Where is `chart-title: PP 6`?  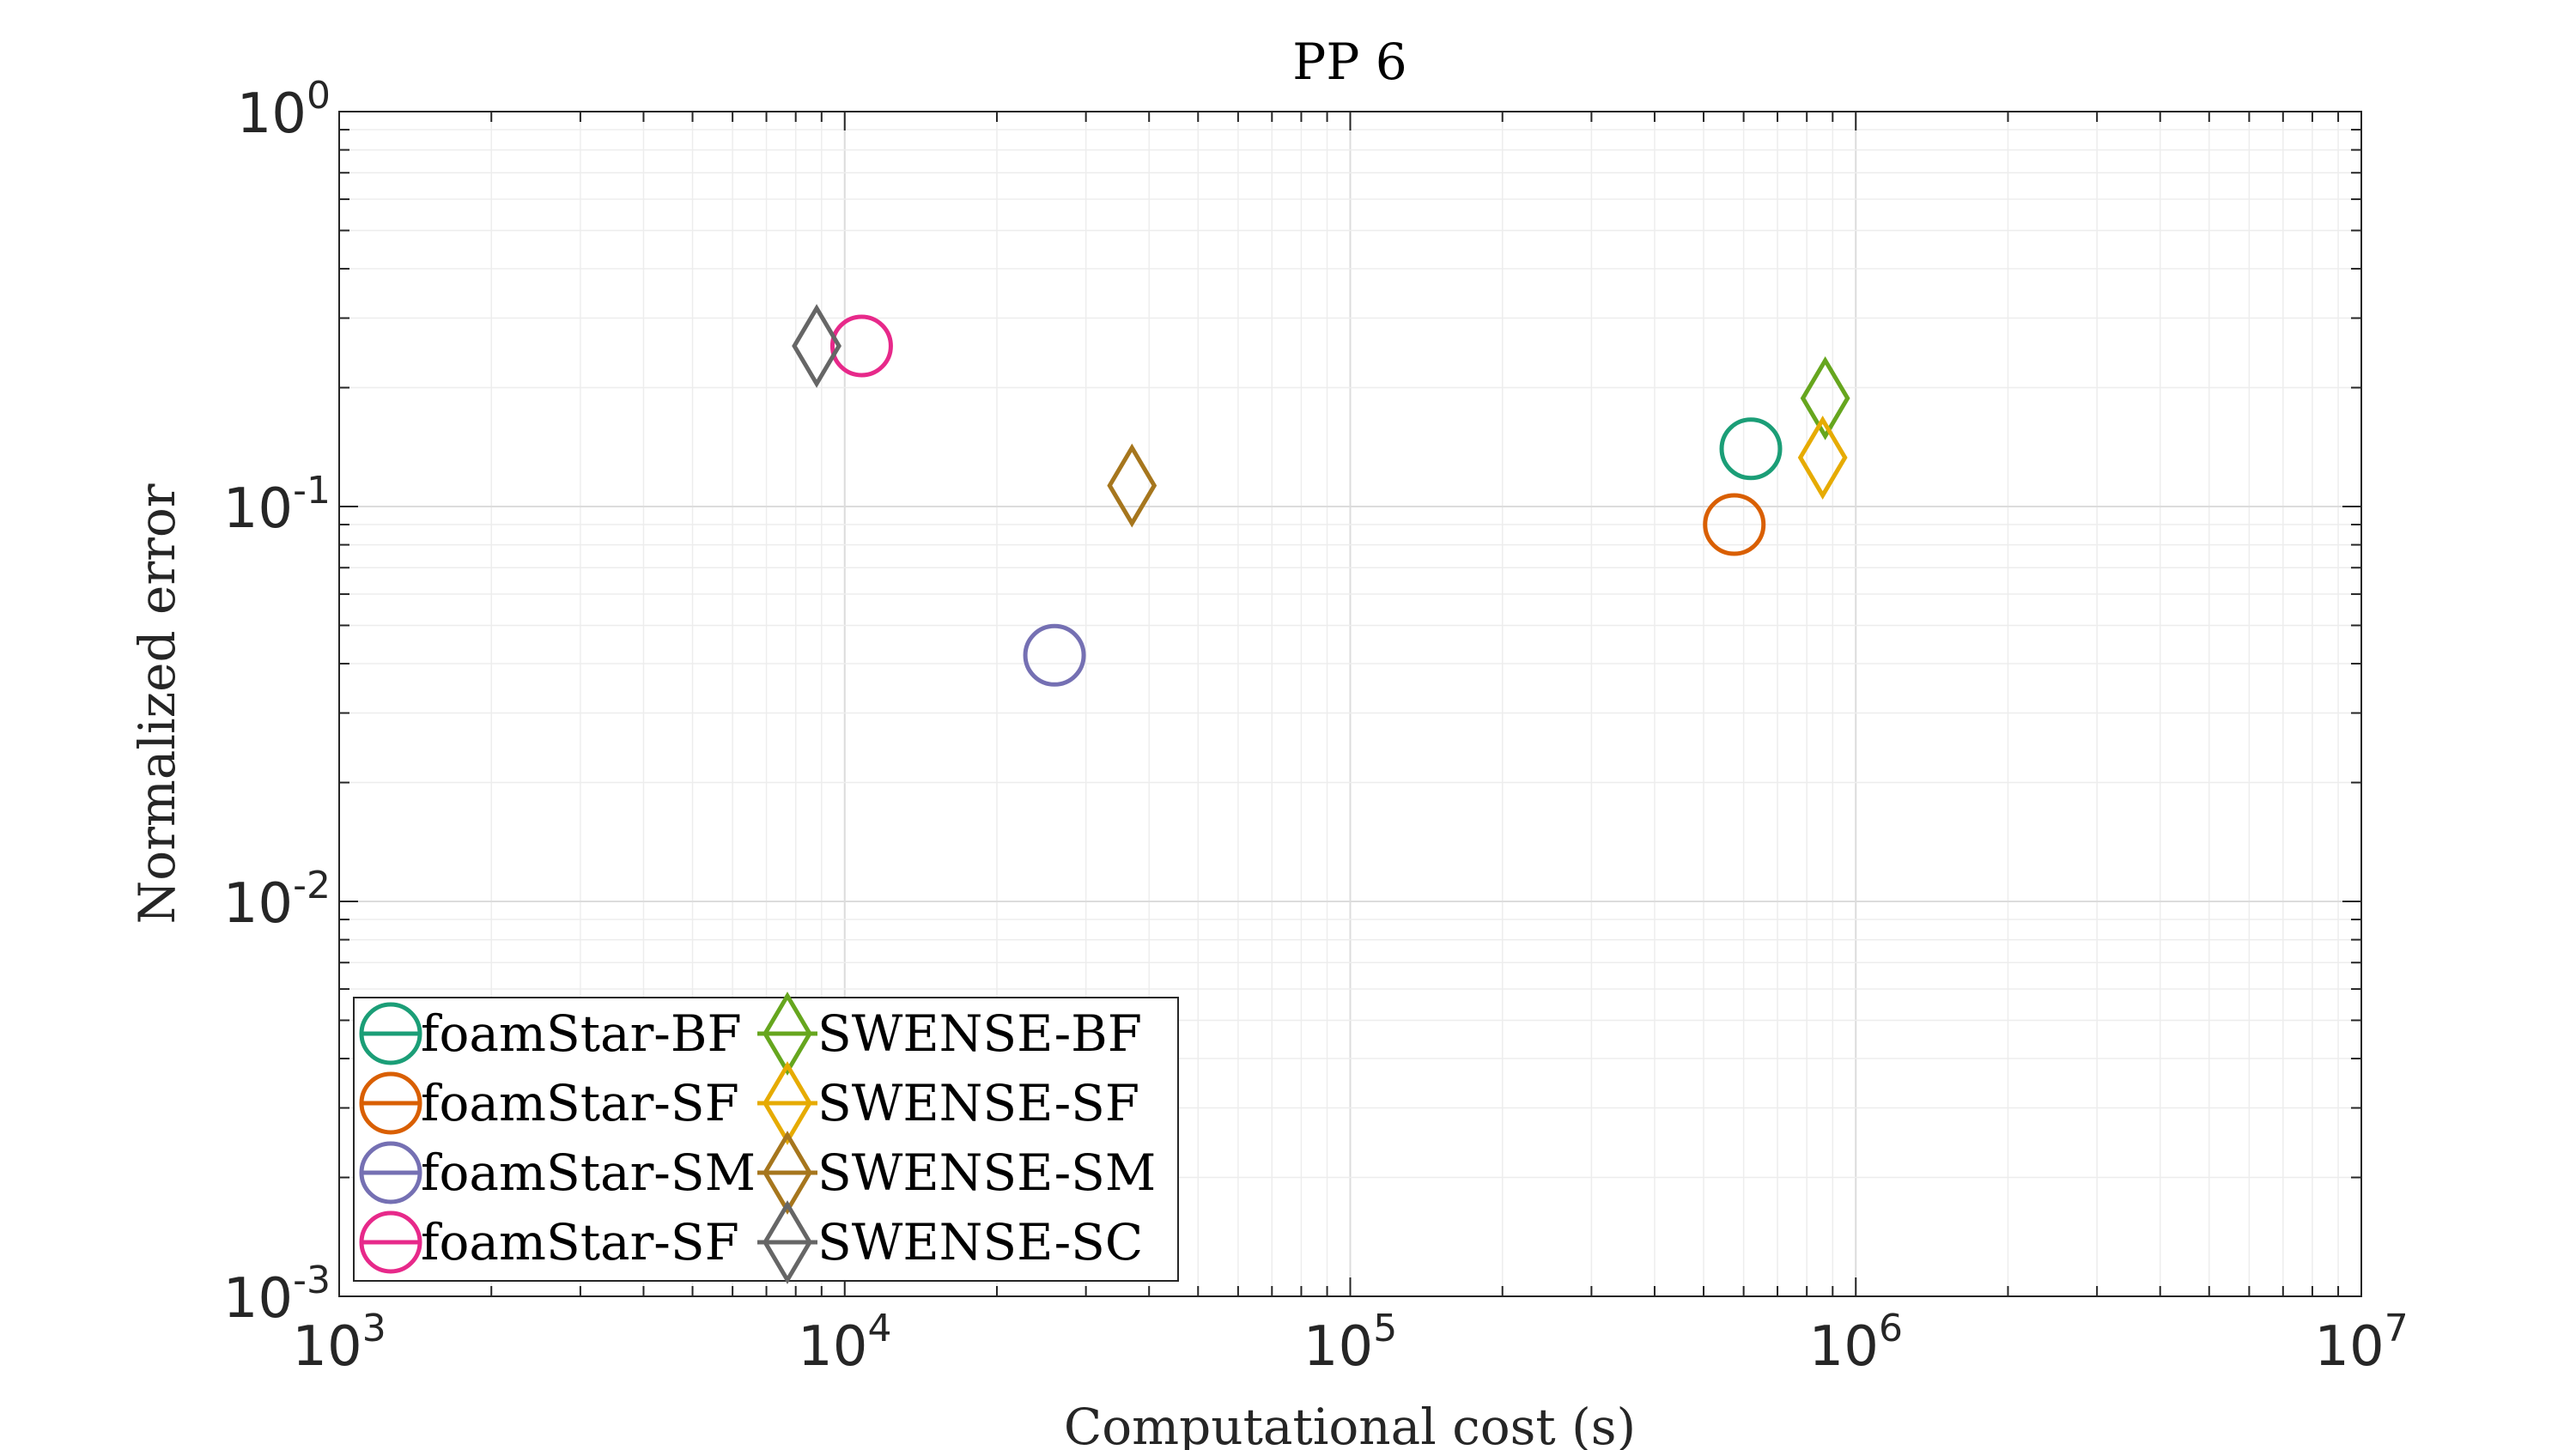
chart-title: PP 6 is located at coordinates (1349, 62).